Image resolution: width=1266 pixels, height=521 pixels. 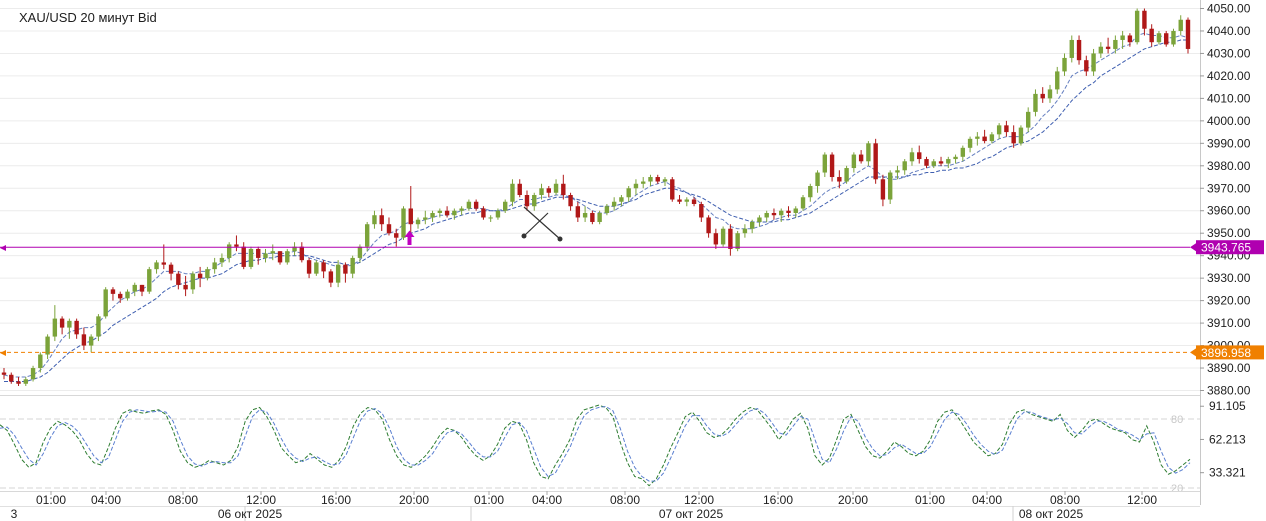 I want to click on price-line-arrow-icon, so click(x=1193, y=352).